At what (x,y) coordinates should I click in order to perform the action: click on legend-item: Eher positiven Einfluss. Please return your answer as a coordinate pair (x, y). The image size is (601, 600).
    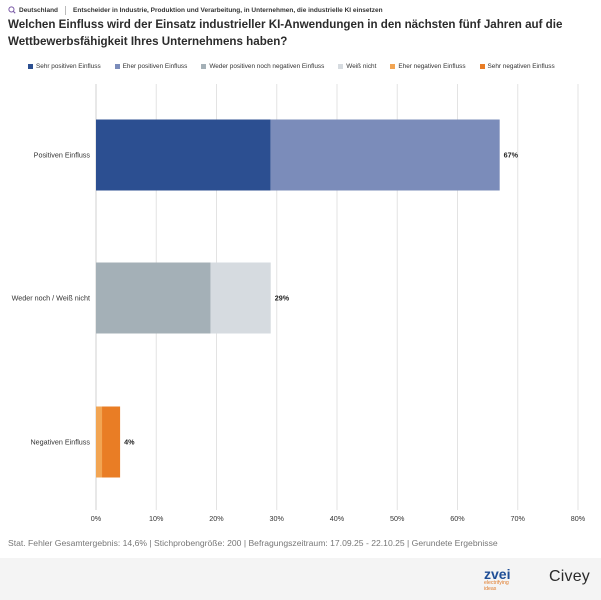
    Looking at the image, I should click on (151, 66).